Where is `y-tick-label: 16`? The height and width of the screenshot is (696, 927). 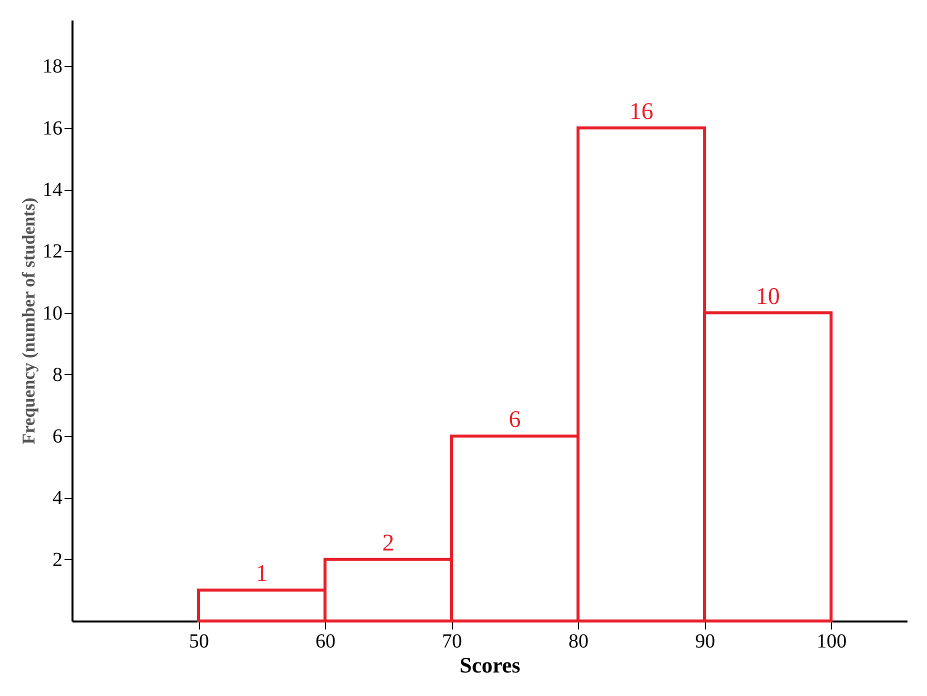
y-tick-label: 16 is located at coordinates (52, 128).